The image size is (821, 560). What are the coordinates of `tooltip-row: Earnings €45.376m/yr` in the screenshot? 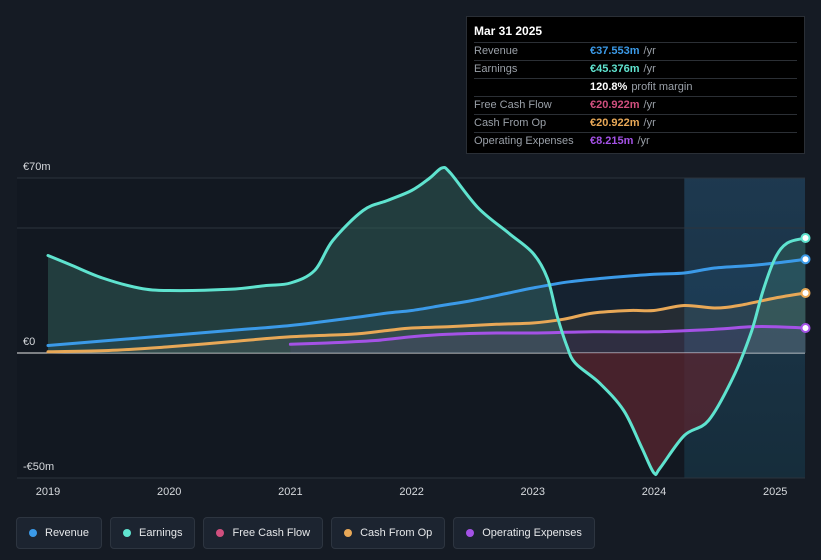 It's located at (635, 69).